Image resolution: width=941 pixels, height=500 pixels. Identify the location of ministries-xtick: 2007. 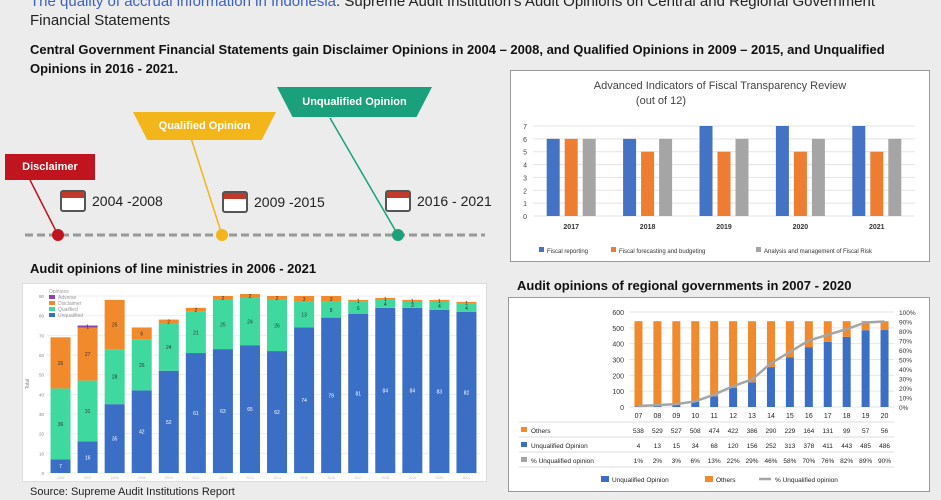
(88, 478).